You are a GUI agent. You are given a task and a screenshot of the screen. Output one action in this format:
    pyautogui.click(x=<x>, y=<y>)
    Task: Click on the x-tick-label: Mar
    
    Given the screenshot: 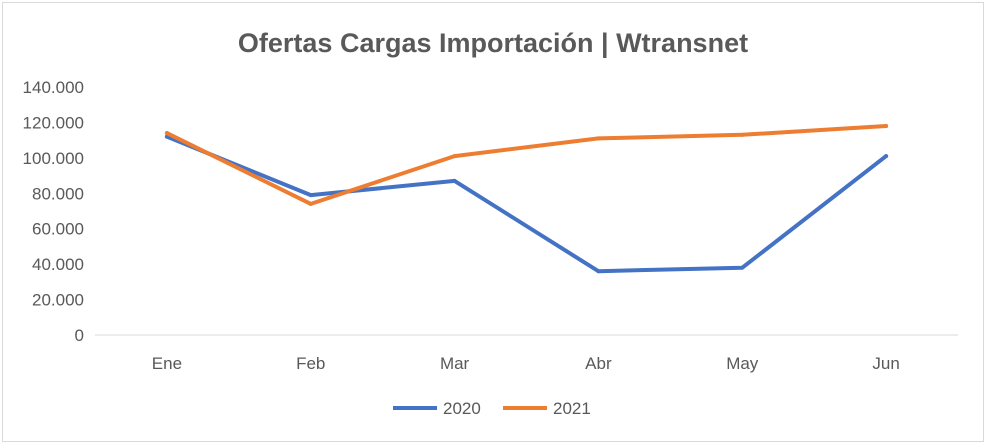 What is the action you would take?
    pyautogui.click(x=455, y=363)
    